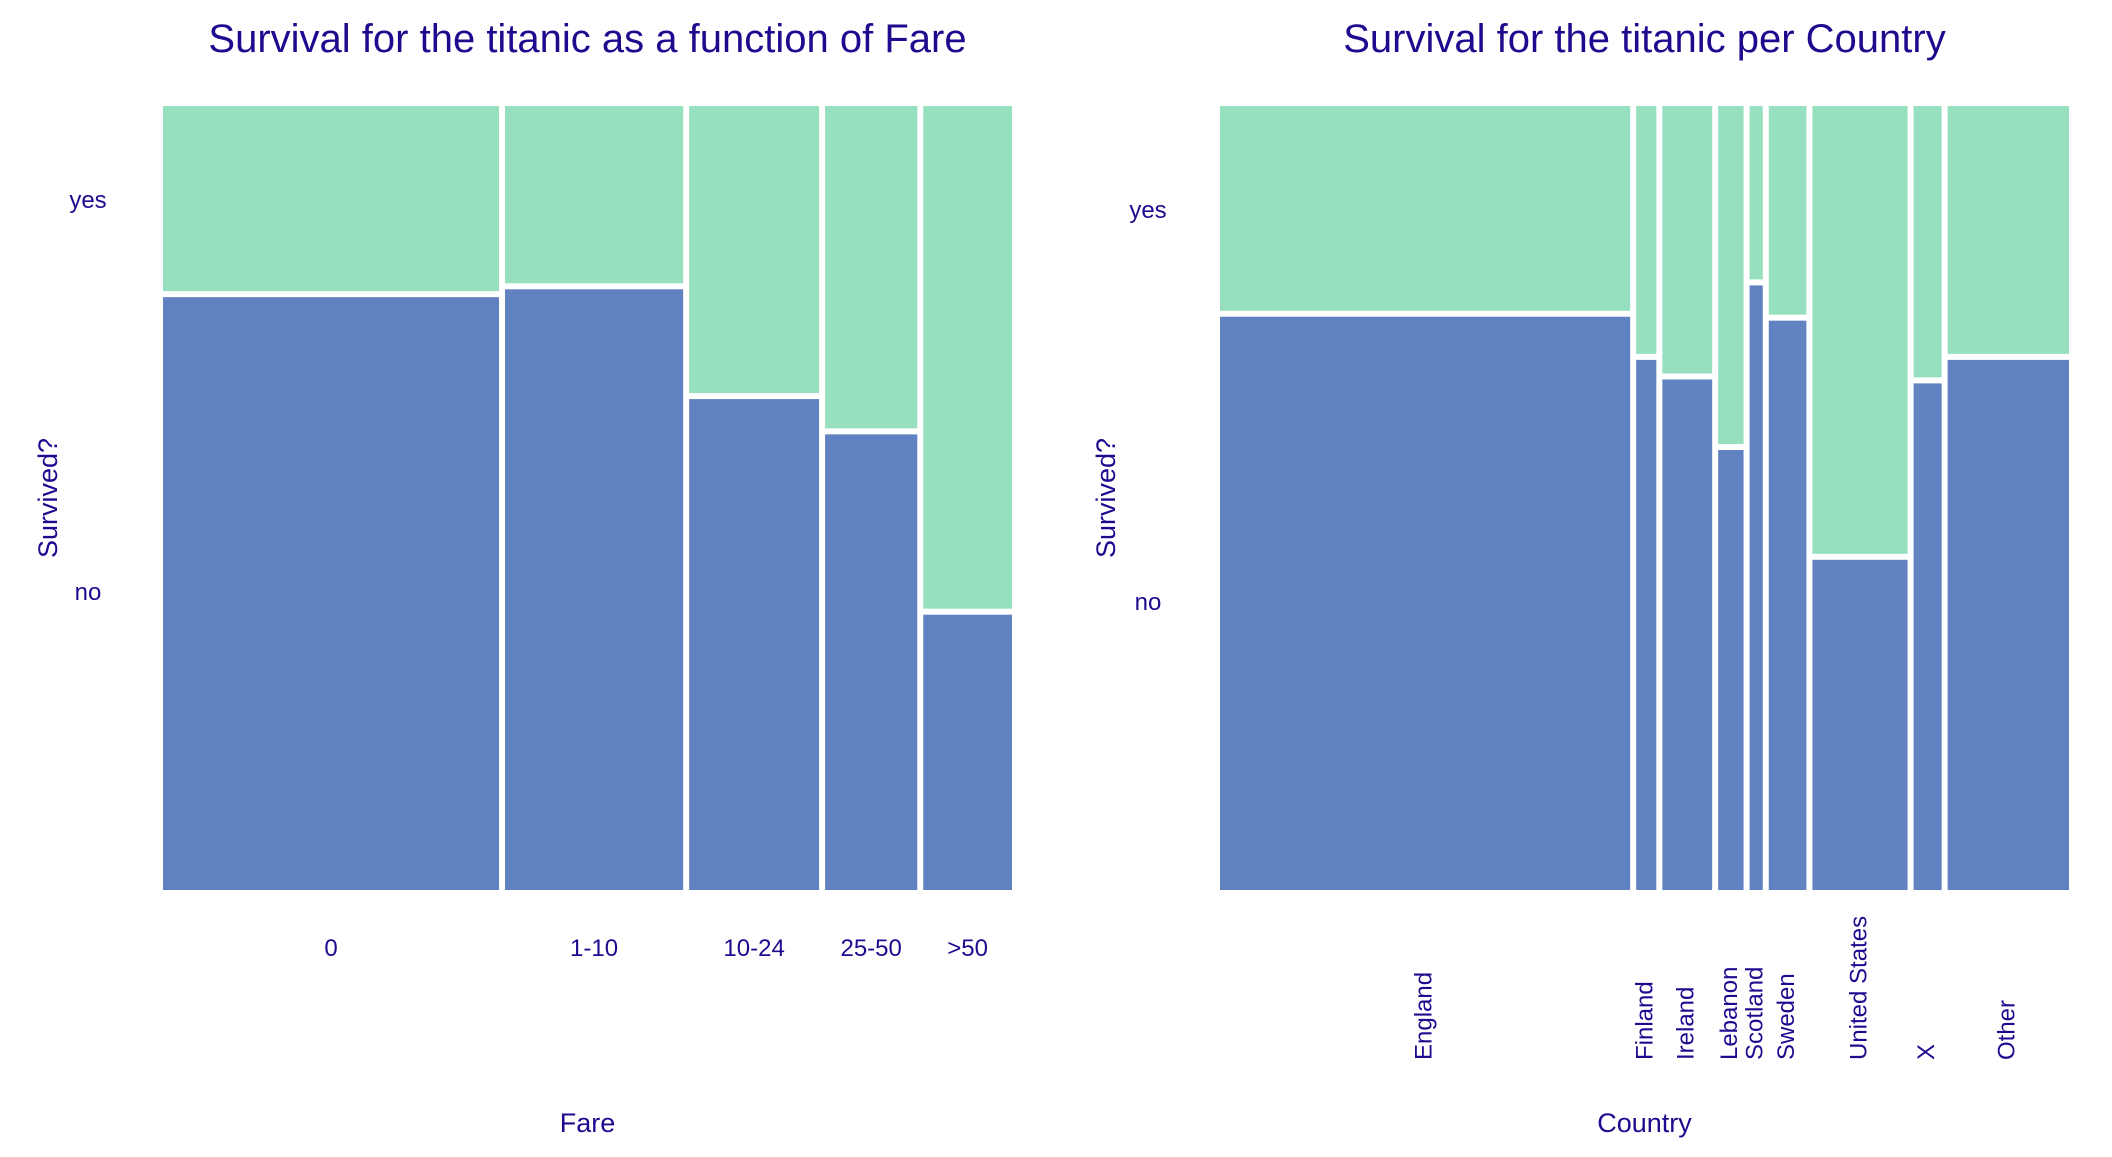  Describe the element at coordinates (1644, 1123) in the screenshot. I see `x-axis-label: Country` at that location.